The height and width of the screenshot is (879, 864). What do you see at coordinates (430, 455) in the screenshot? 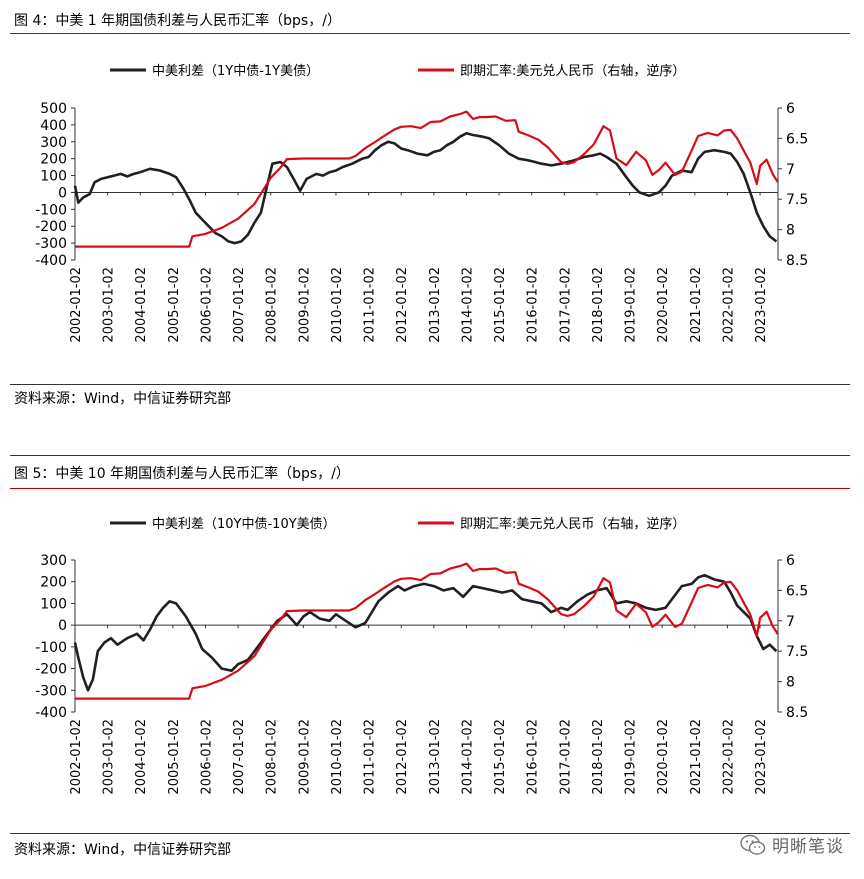
I see `top-rule` at bounding box center [430, 455].